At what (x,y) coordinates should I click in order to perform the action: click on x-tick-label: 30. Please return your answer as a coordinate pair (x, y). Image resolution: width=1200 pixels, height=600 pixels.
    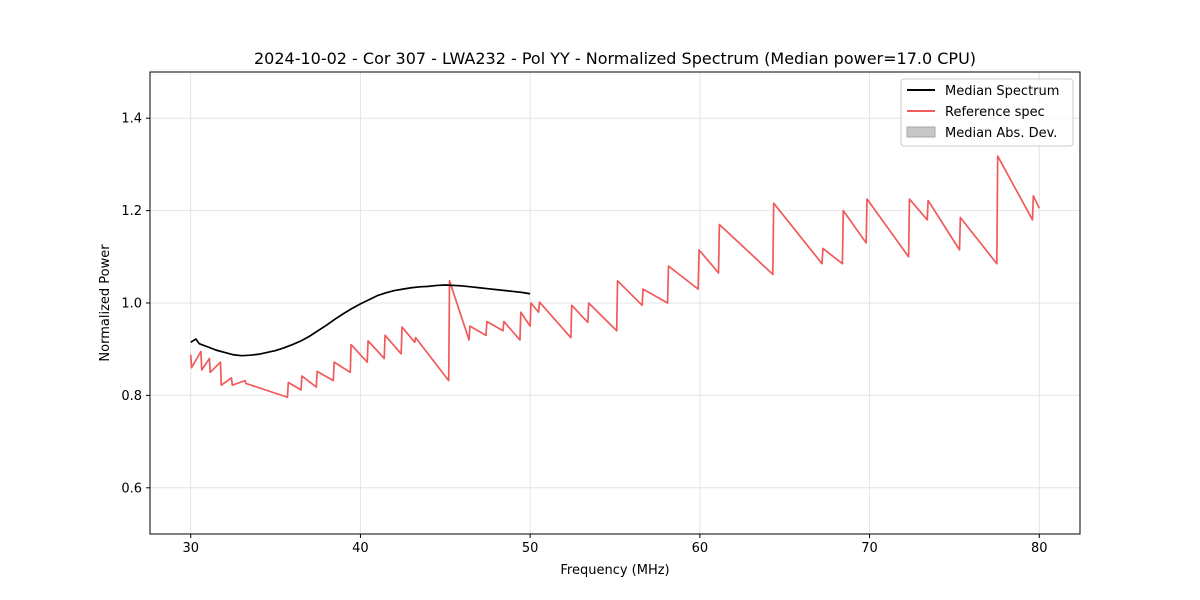
    Looking at the image, I should click on (190, 548).